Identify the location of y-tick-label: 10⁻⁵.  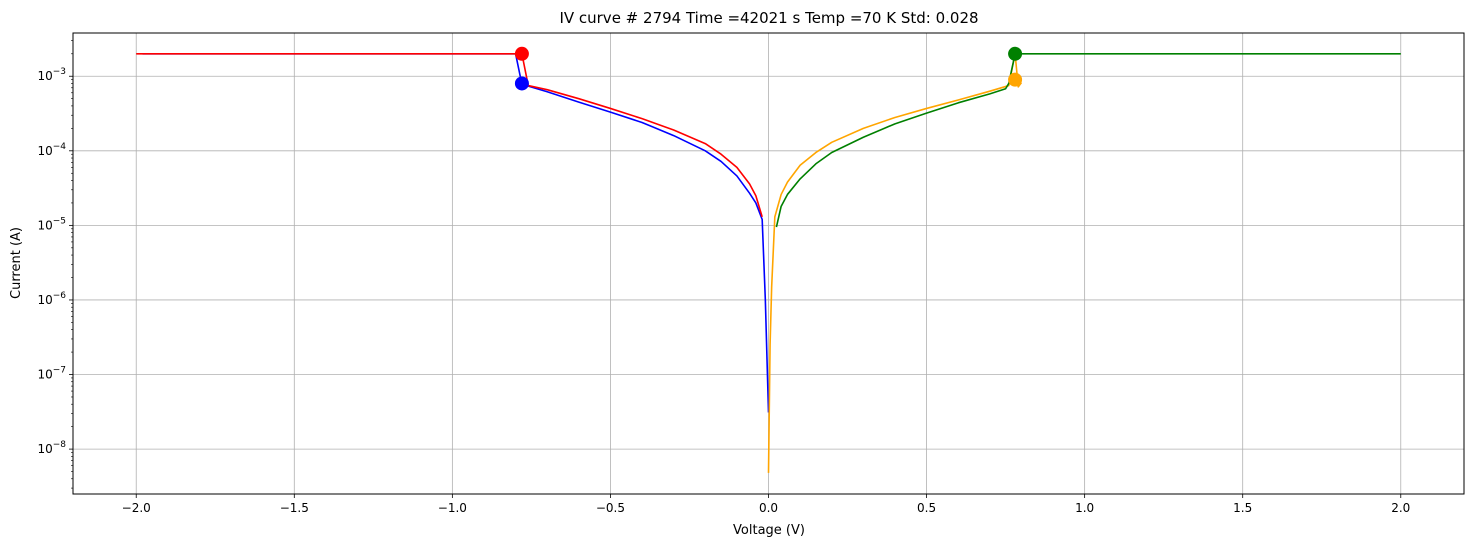
(51, 224).